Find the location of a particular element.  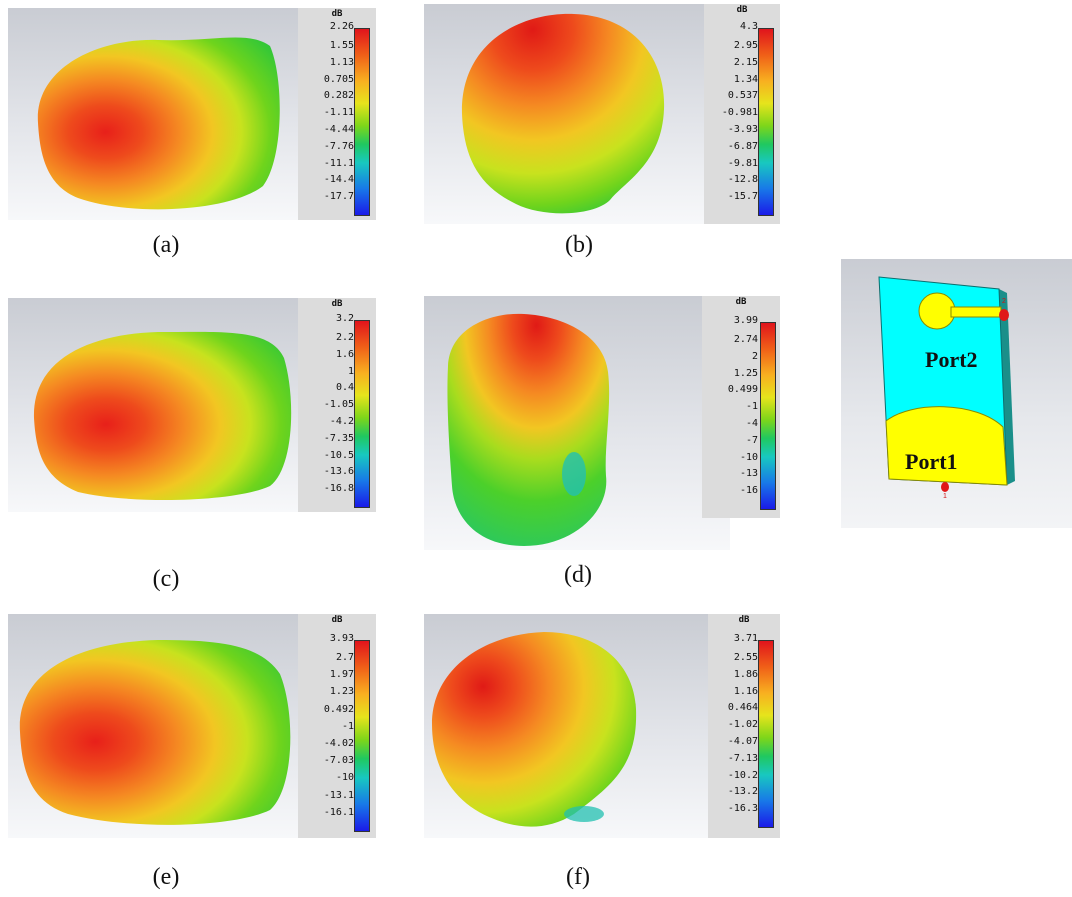

colorbar-tick-label: 2.74 is located at coordinates (745, 339).